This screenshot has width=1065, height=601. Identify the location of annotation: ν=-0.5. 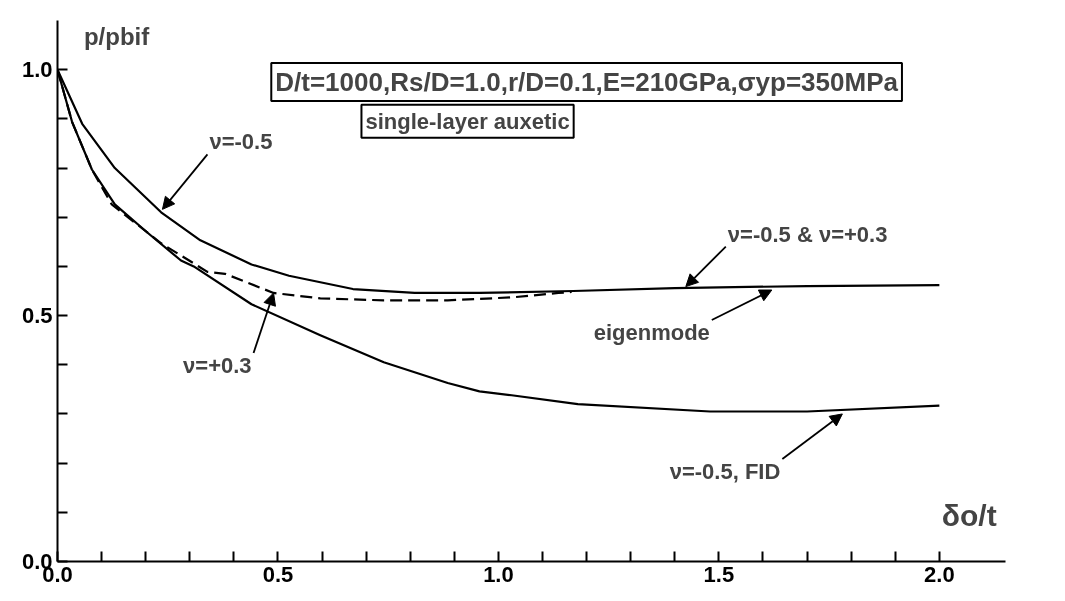
(241, 142).